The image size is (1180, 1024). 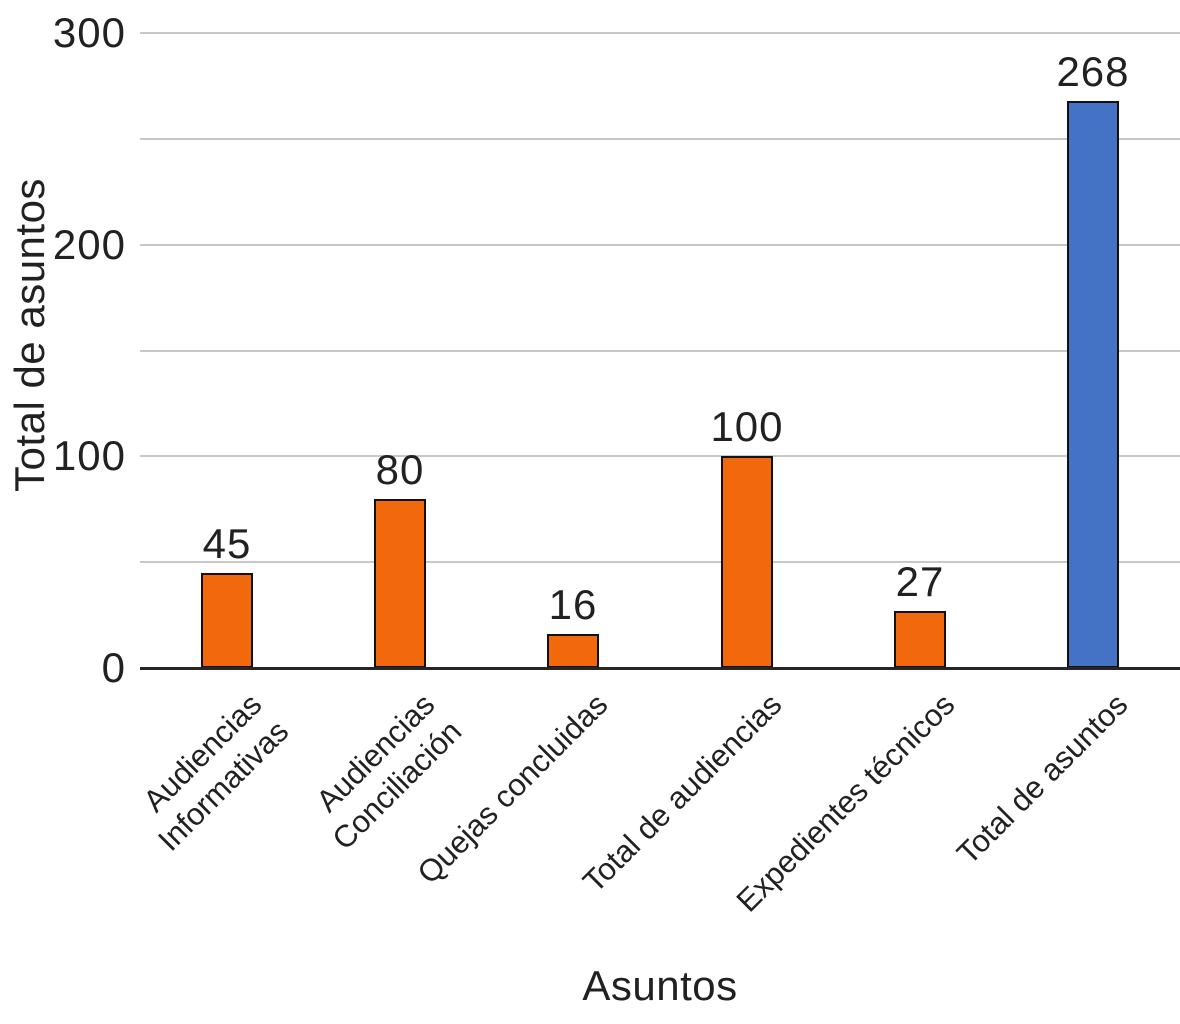 What do you see at coordinates (400, 469) in the screenshot?
I see `bar-value-label: 80` at bounding box center [400, 469].